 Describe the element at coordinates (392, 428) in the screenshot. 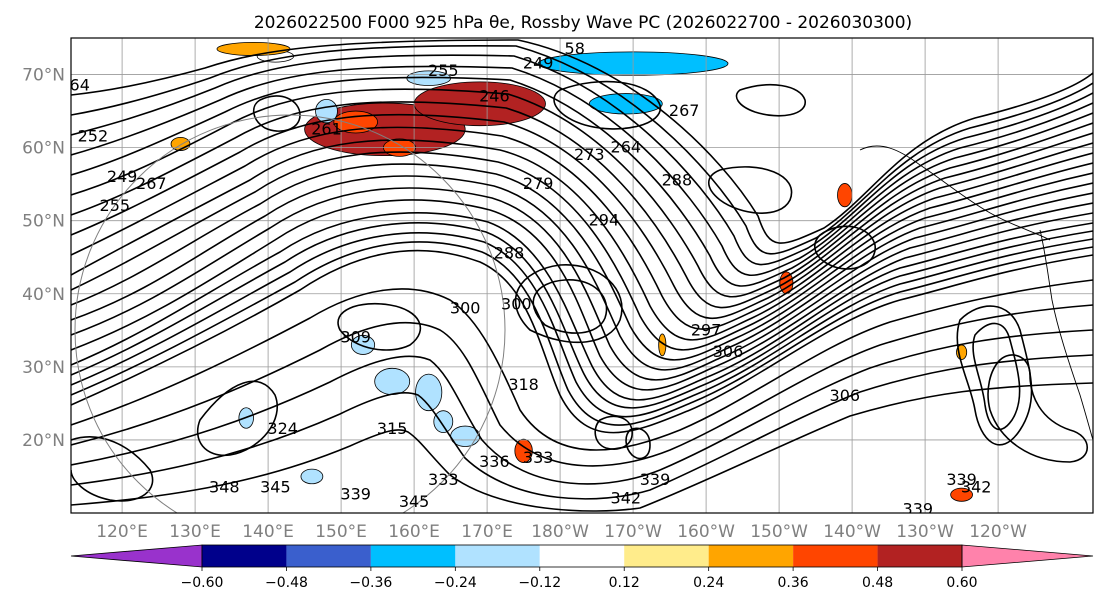

I see `contour-label: 315` at that location.